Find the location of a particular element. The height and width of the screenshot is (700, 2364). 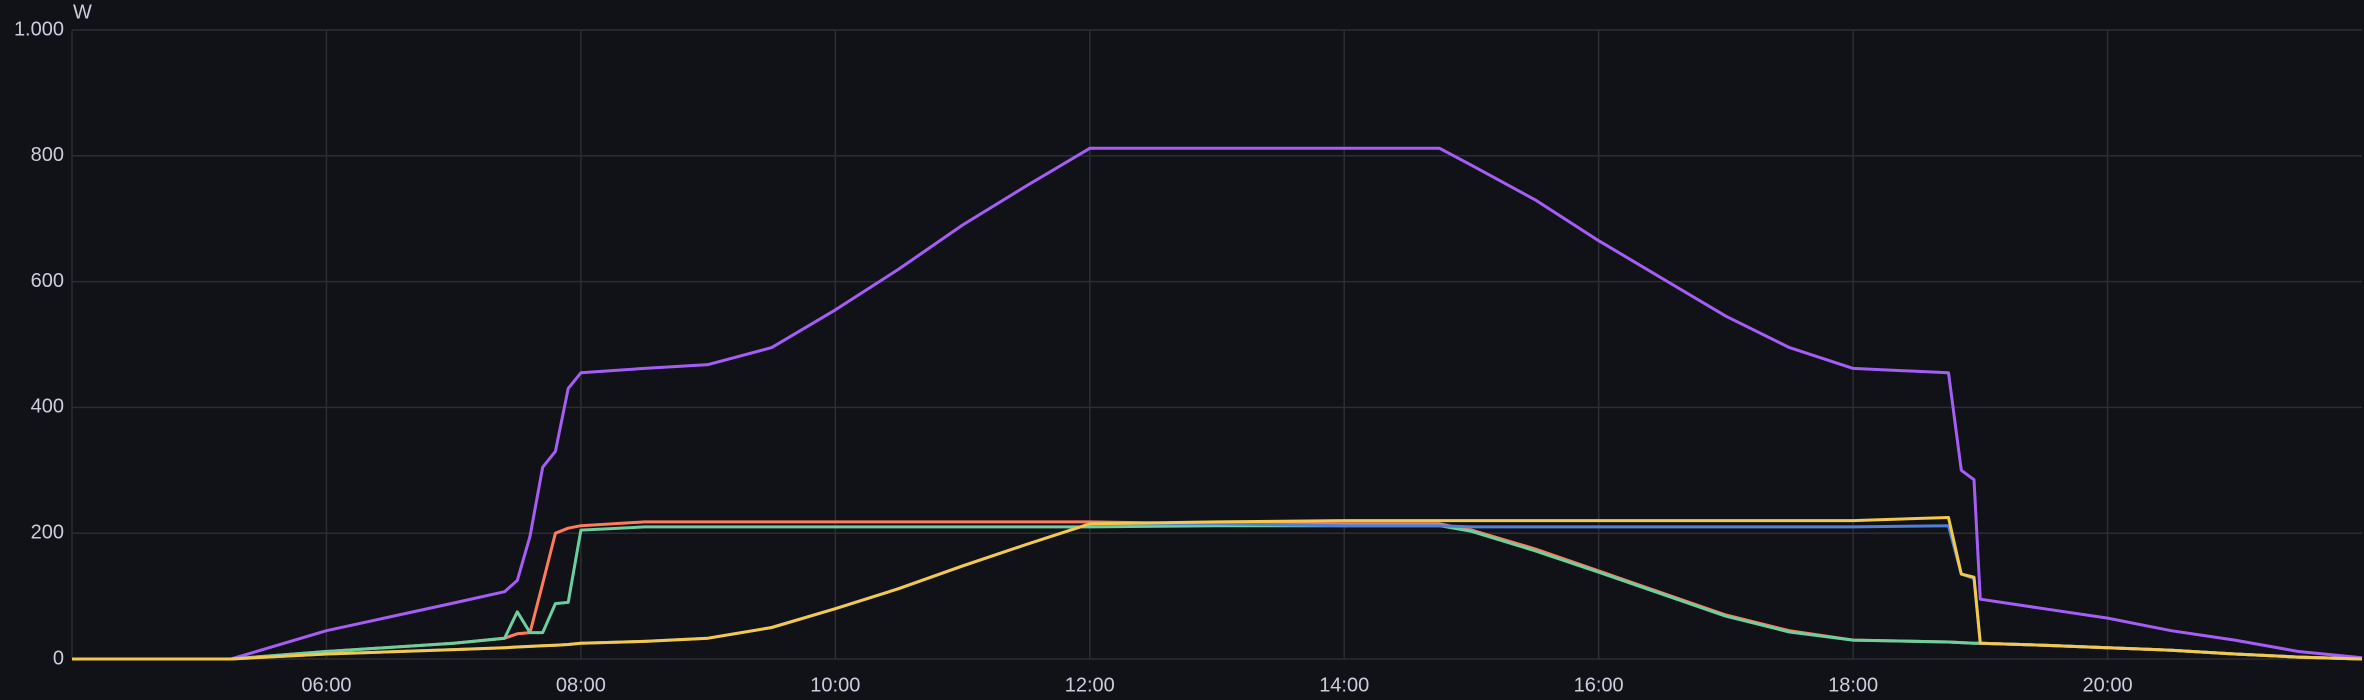

x-tick-label: 08:00 is located at coordinates (581, 685).